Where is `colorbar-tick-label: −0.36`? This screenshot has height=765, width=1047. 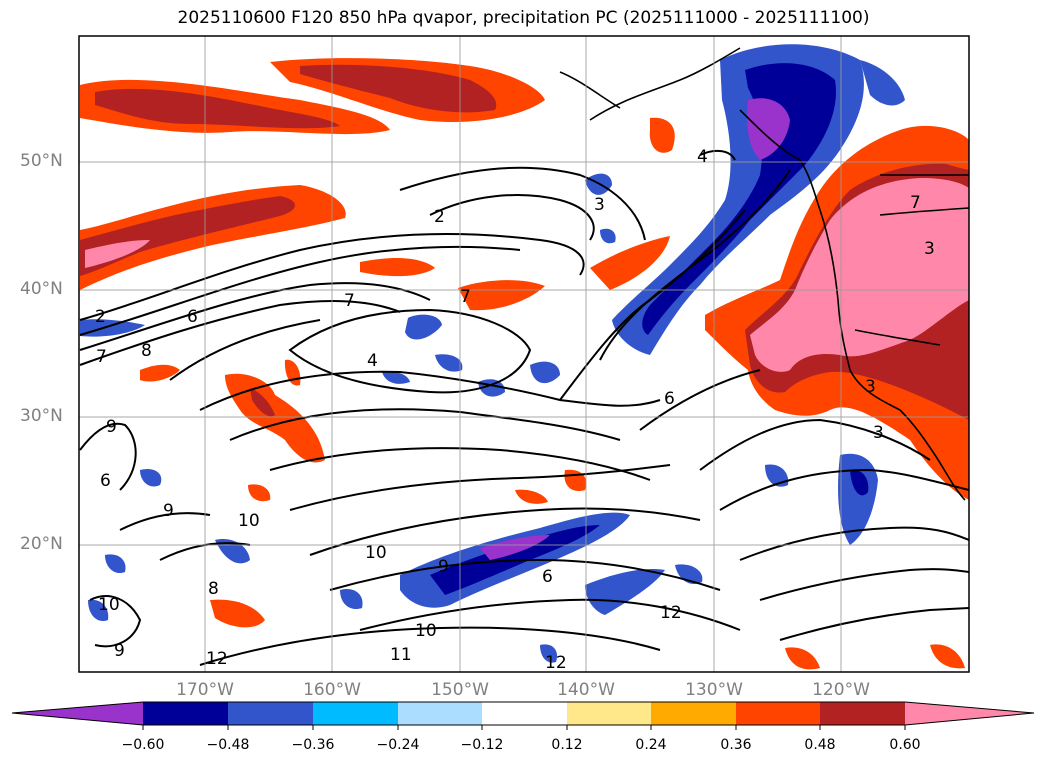 colorbar-tick-label: −0.36 is located at coordinates (313, 745).